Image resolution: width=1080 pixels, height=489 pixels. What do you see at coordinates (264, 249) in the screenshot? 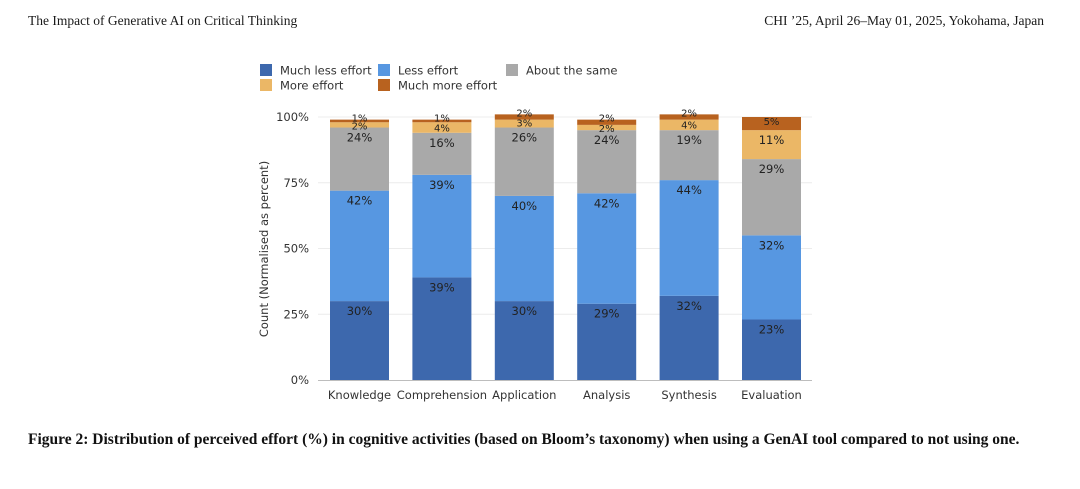
I see `y-axis-title: Count (Normalised as percent)` at bounding box center [264, 249].